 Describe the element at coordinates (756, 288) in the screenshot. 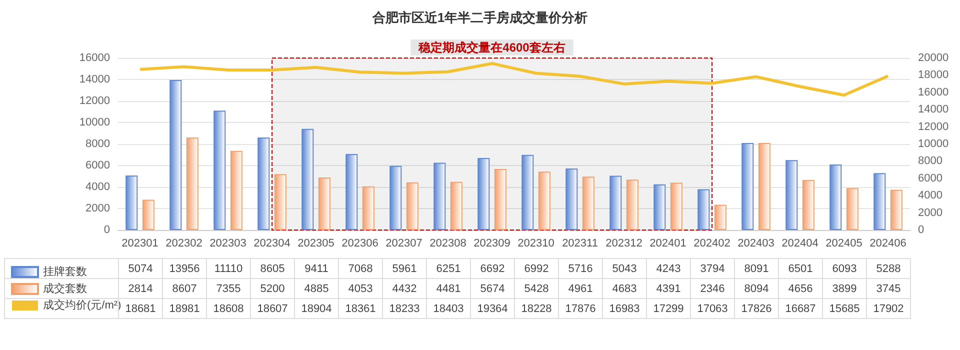

I see `data-label: 8094` at that location.